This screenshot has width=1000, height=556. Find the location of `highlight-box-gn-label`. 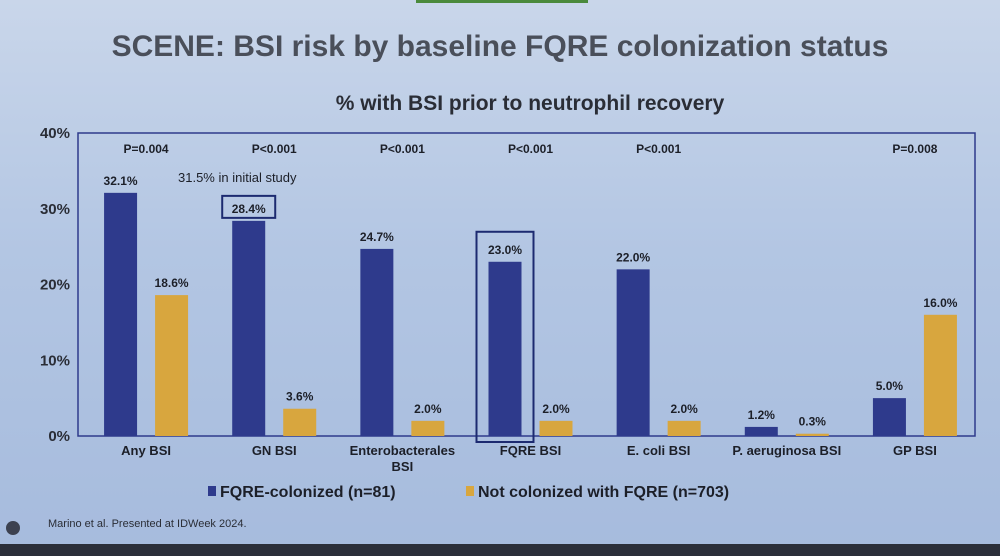

highlight-box-gn-label is located at coordinates (249, 206).